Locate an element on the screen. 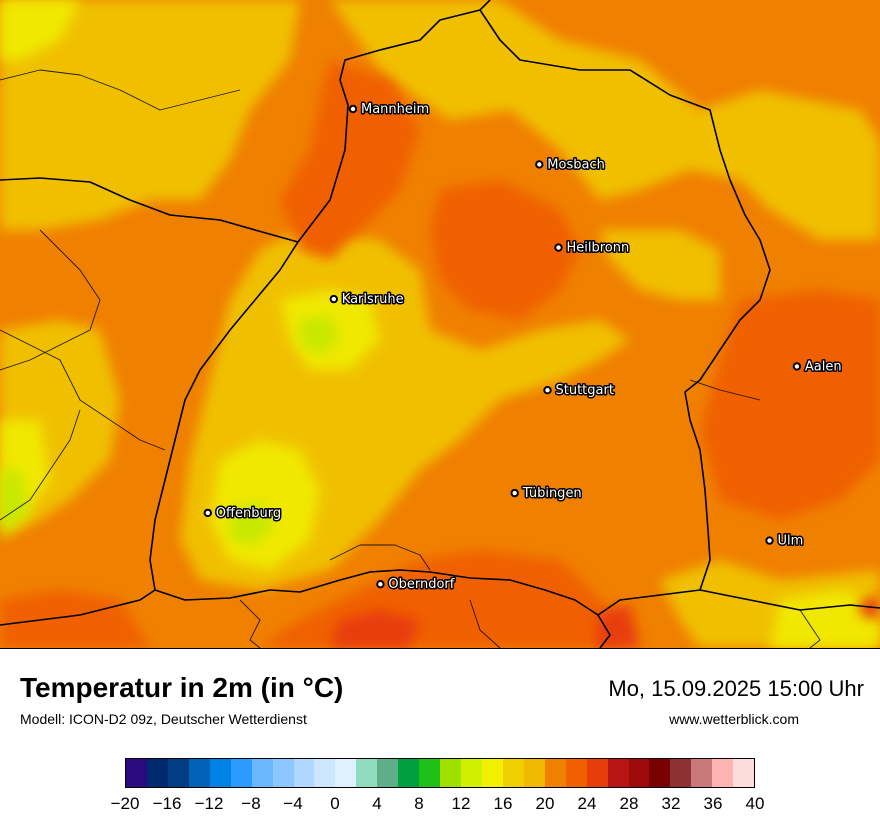  color-legend is located at coordinates (440, 773).